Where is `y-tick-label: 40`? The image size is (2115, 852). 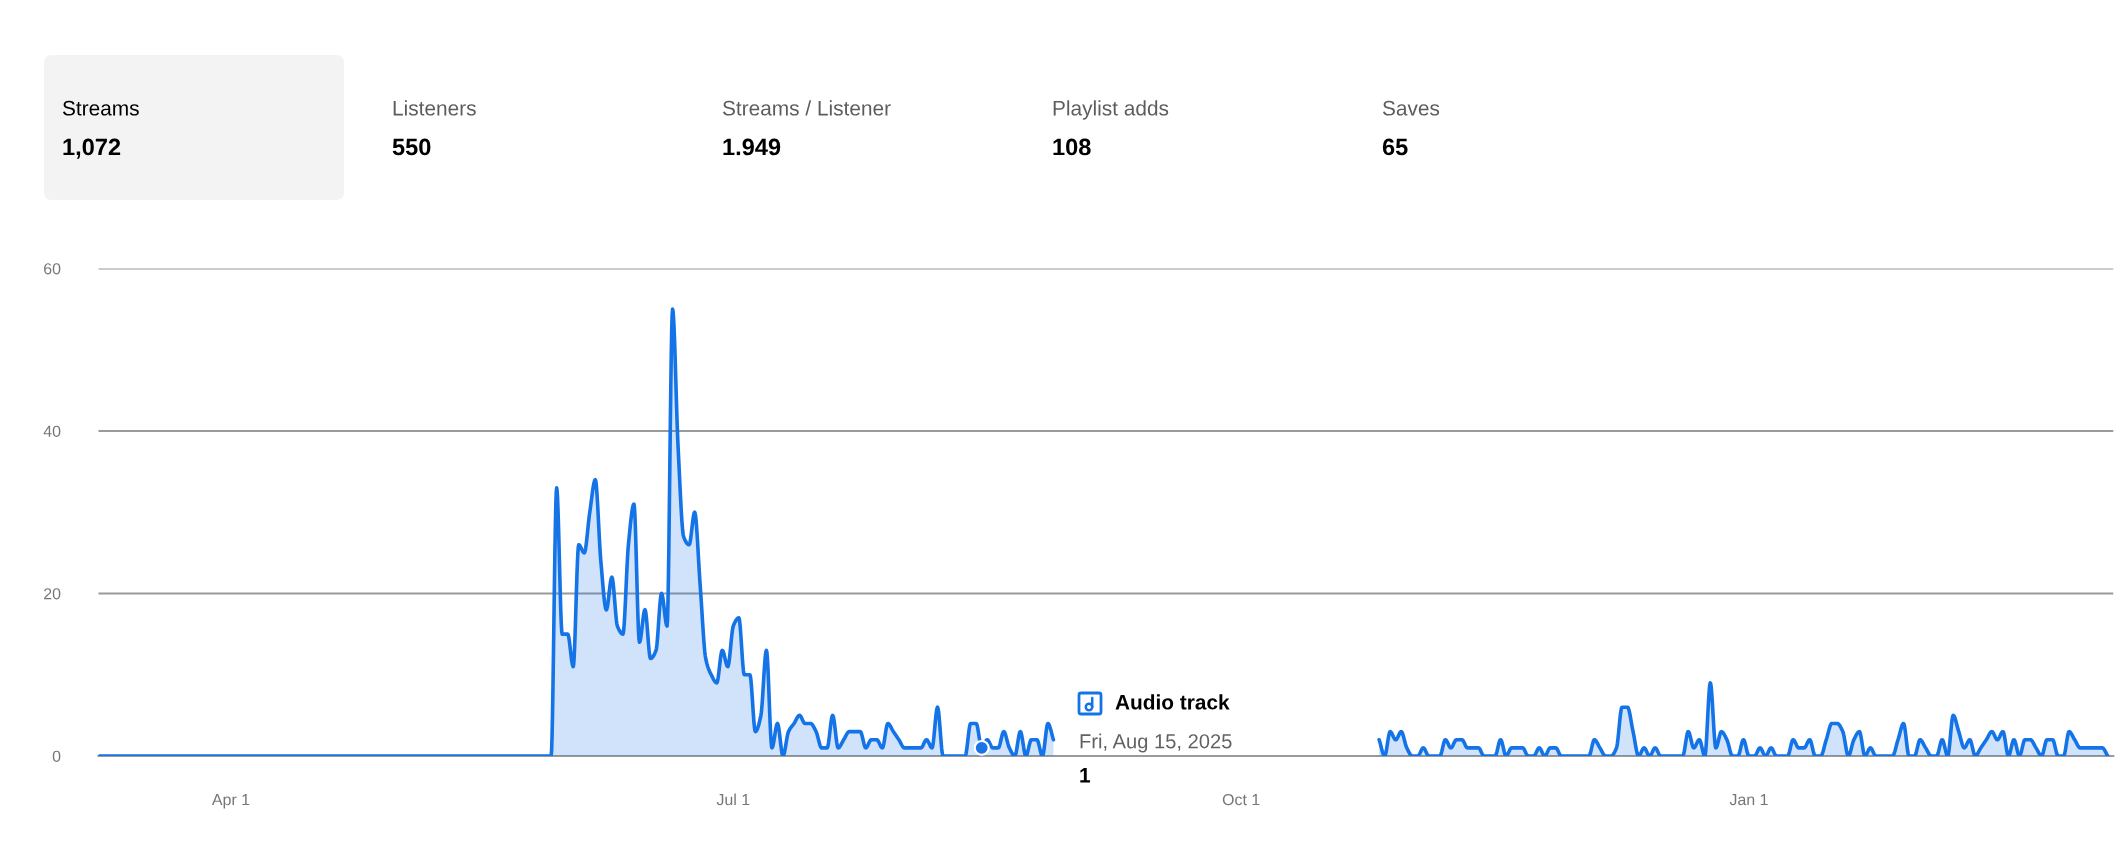 y-tick-label: 40 is located at coordinates (52, 431).